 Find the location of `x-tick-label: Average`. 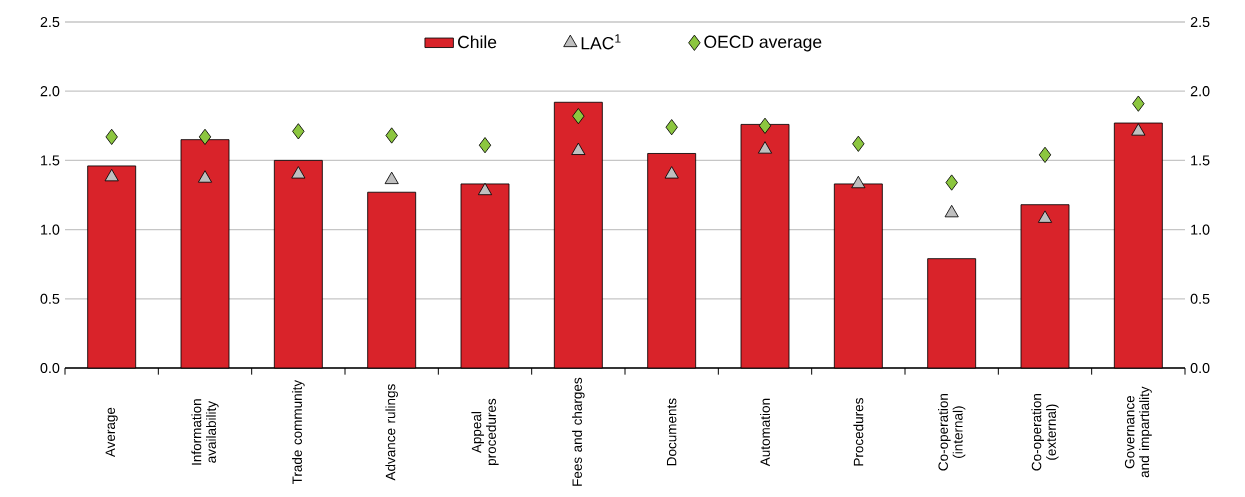

x-tick-label: Average is located at coordinates (111, 432).